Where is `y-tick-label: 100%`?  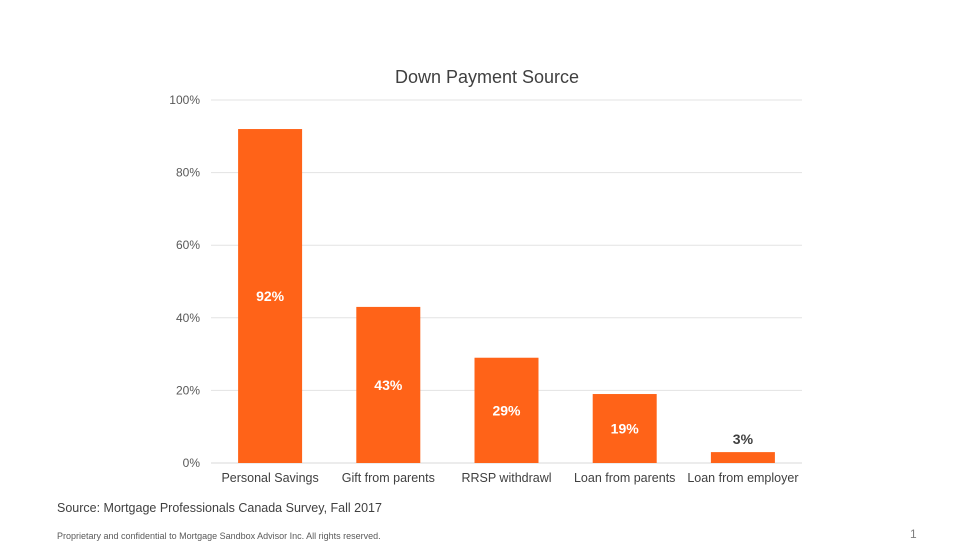 y-tick-label: 100% is located at coordinates (184, 100).